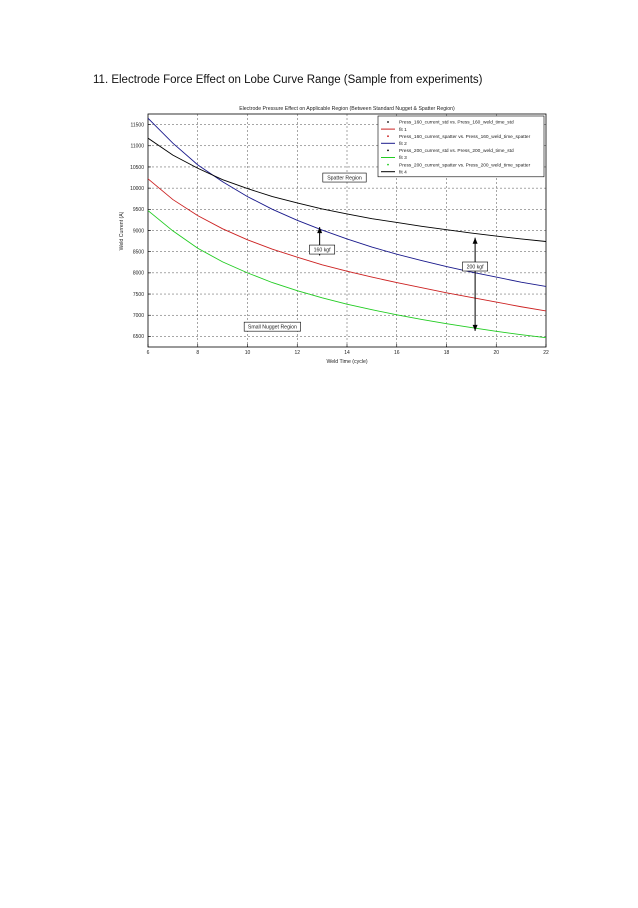  What do you see at coordinates (248, 353) in the screenshot?
I see `x-tick-label: 10` at bounding box center [248, 353].